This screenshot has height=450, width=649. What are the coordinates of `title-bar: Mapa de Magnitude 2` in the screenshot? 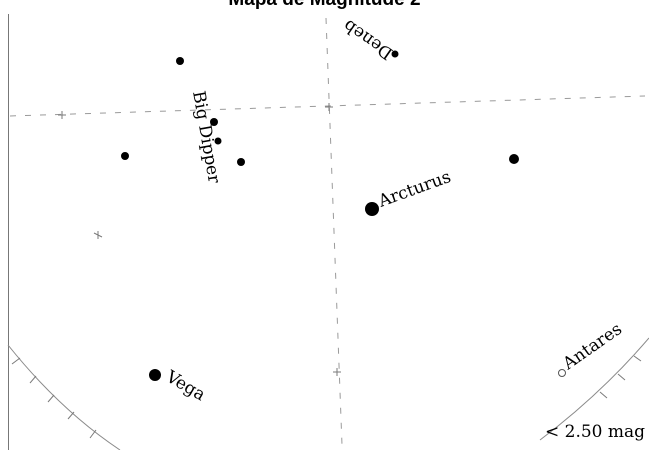 It's located at (324, 7).